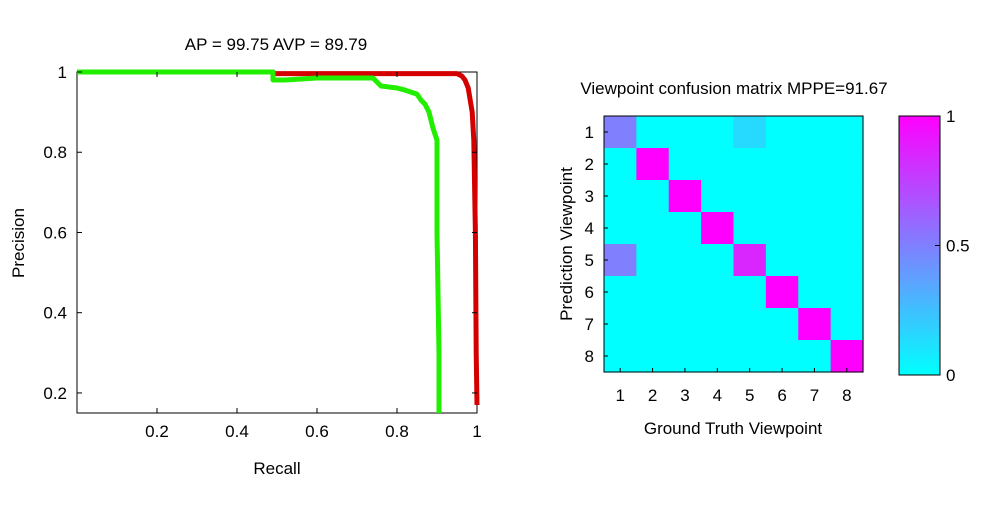 The height and width of the screenshot is (506, 993). I want to click on pr-x-tick-label: 0.4, so click(237, 431).